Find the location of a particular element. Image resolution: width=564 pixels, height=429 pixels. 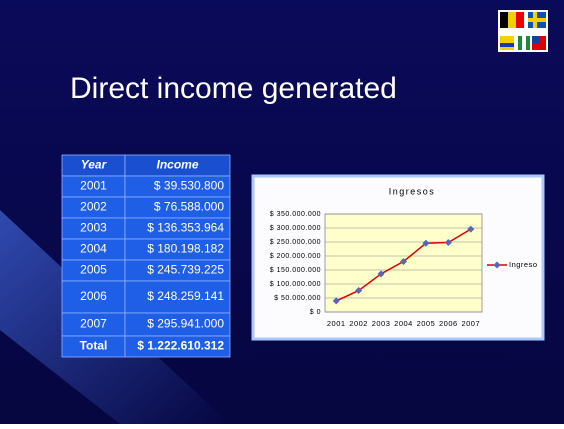

cell-text: $ 1.222.610.312 is located at coordinates (180, 346).